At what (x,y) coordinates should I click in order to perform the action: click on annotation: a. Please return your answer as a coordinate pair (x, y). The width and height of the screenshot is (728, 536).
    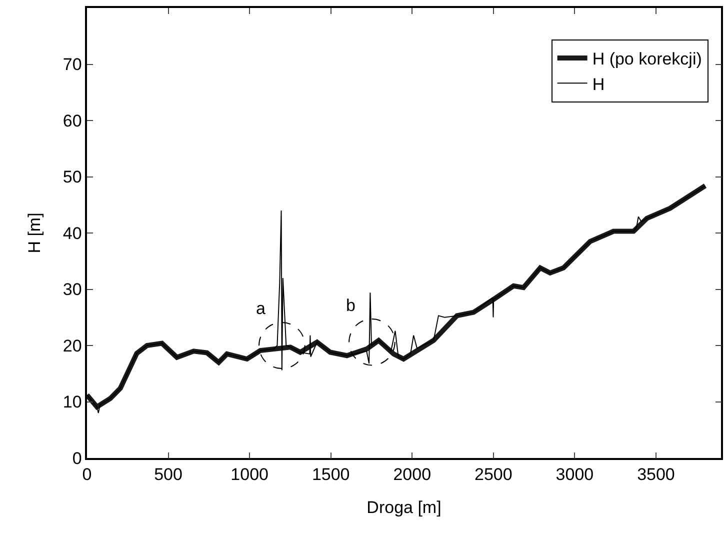
    Looking at the image, I should click on (261, 308).